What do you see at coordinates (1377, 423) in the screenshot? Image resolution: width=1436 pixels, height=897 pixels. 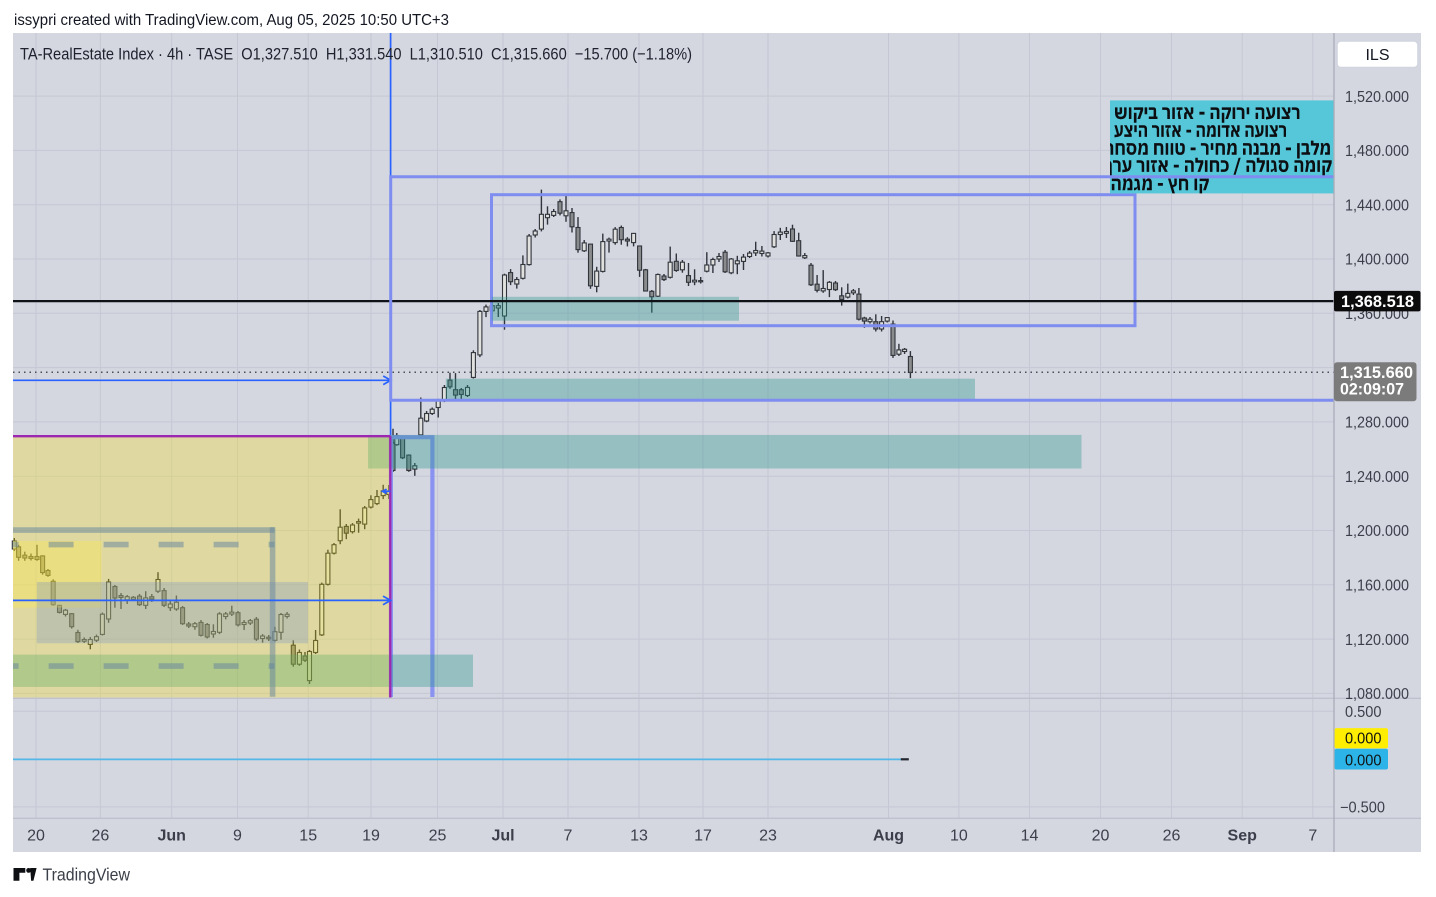 I see `svg-text: 1,280.000` at bounding box center [1377, 423].